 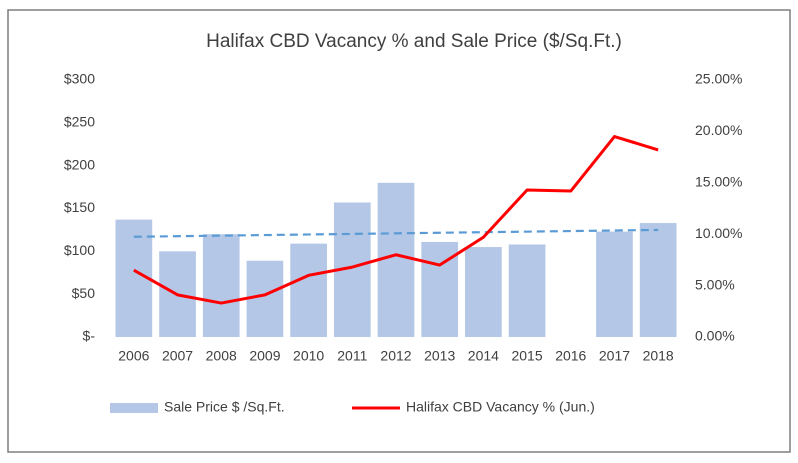 I want to click on x-tick-label: 2016, so click(x=570, y=356).